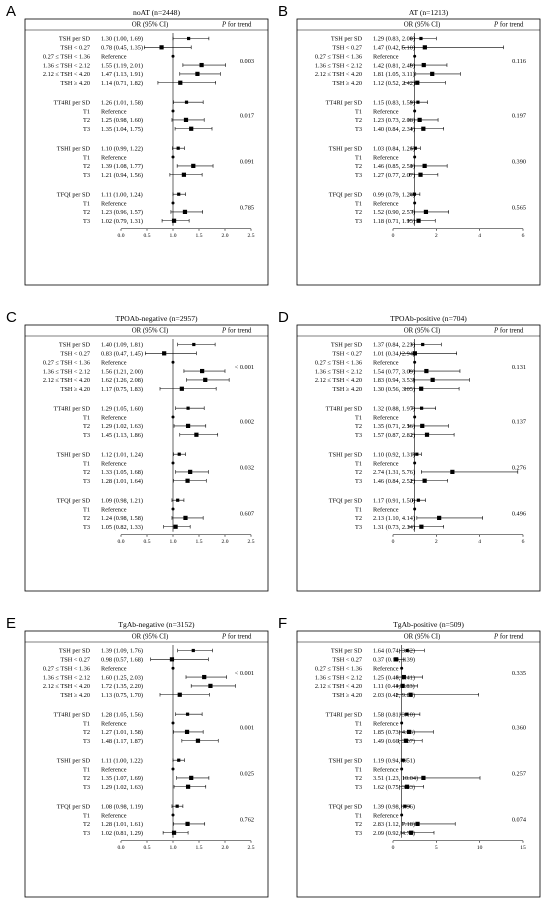 This screenshot has width=550, height=916. I want to click on p-trend-value: 0.565, so click(519, 208).